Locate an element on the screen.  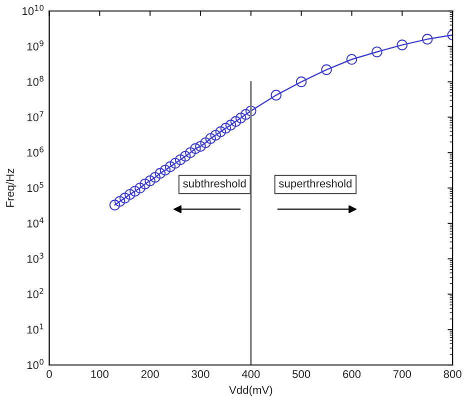
y-tick-label: 10$^{10}$ is located at coordinates (33, 10).